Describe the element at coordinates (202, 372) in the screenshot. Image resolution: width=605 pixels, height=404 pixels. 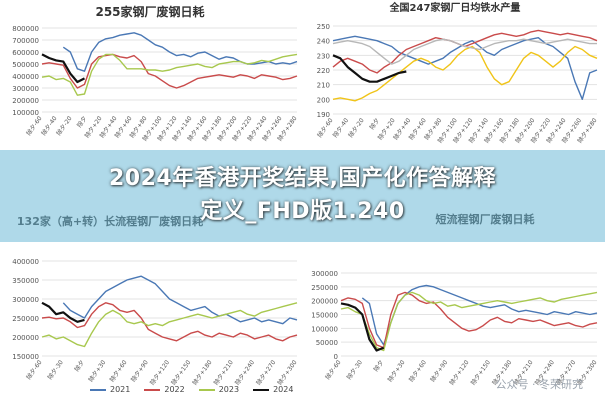
I see `x-tick-label: 除夕+180` at that location.